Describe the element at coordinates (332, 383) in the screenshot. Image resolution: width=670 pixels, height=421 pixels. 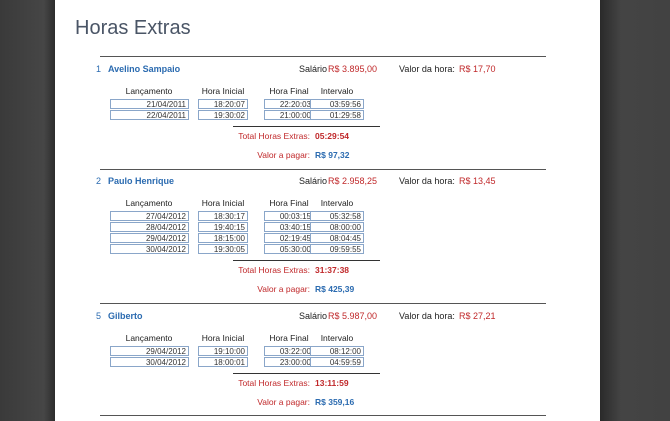
I see `total-hours-value: 13:11:59` at that location.